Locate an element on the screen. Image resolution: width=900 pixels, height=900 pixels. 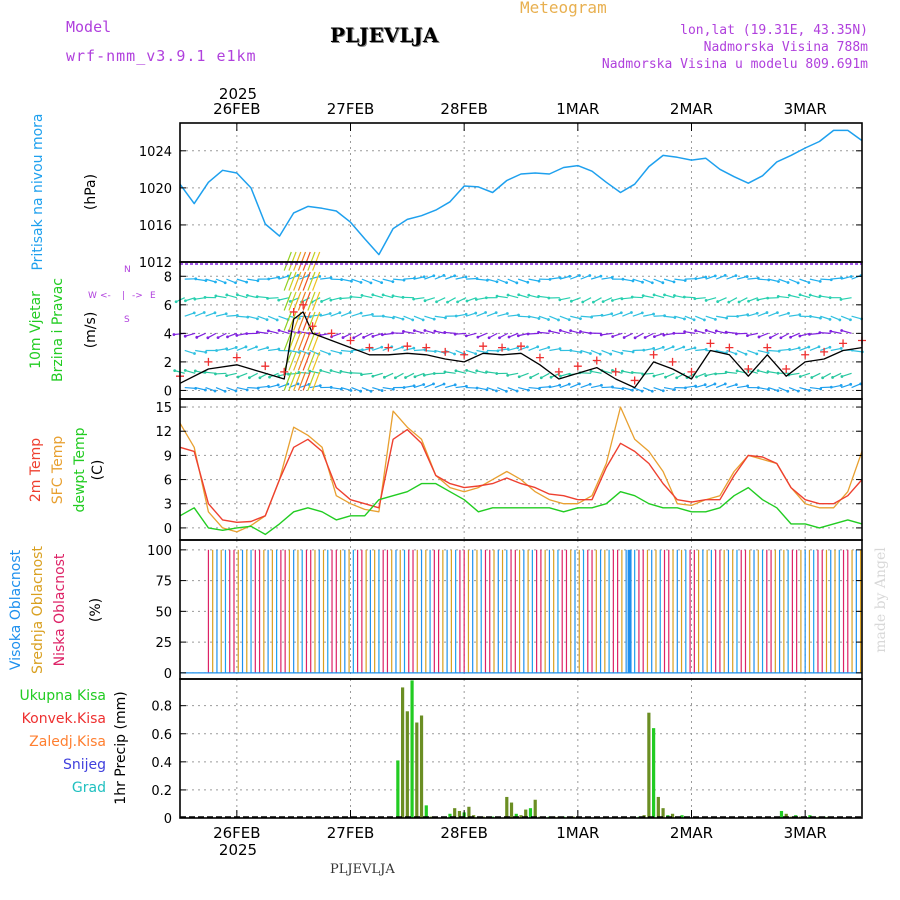
compass-west: W is located at coordinates (92, 296).